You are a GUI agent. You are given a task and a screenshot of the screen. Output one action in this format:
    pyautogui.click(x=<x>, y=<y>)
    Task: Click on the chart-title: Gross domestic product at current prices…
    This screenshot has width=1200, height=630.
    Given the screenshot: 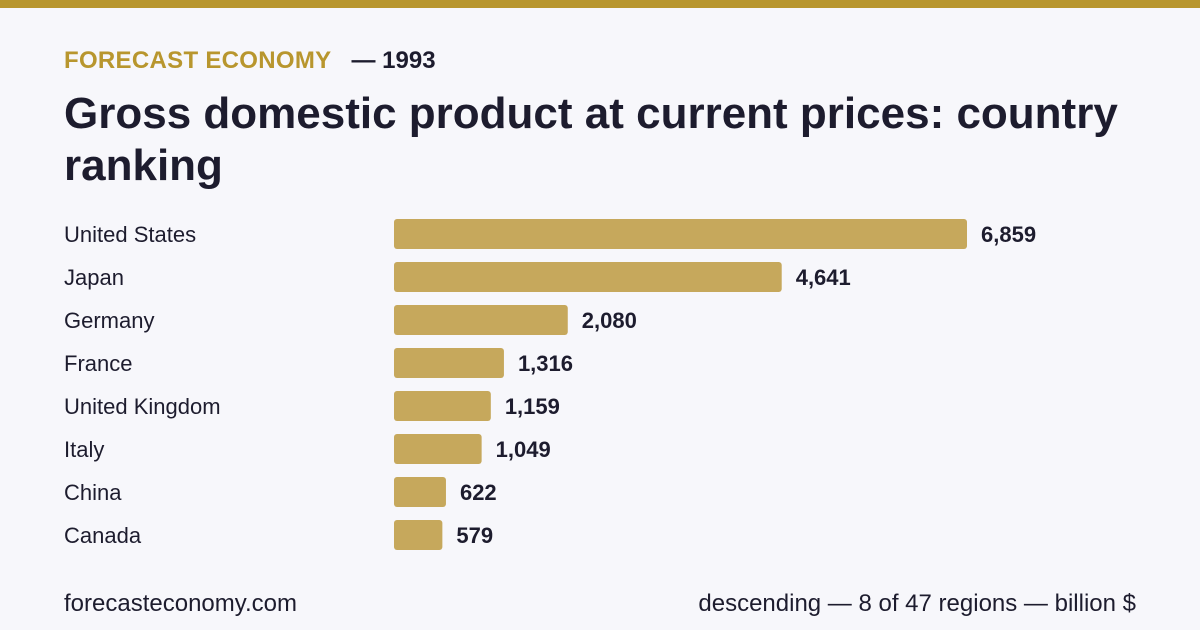 What is the action you would take?
    pyautogui.click(x=591, y=139)
    